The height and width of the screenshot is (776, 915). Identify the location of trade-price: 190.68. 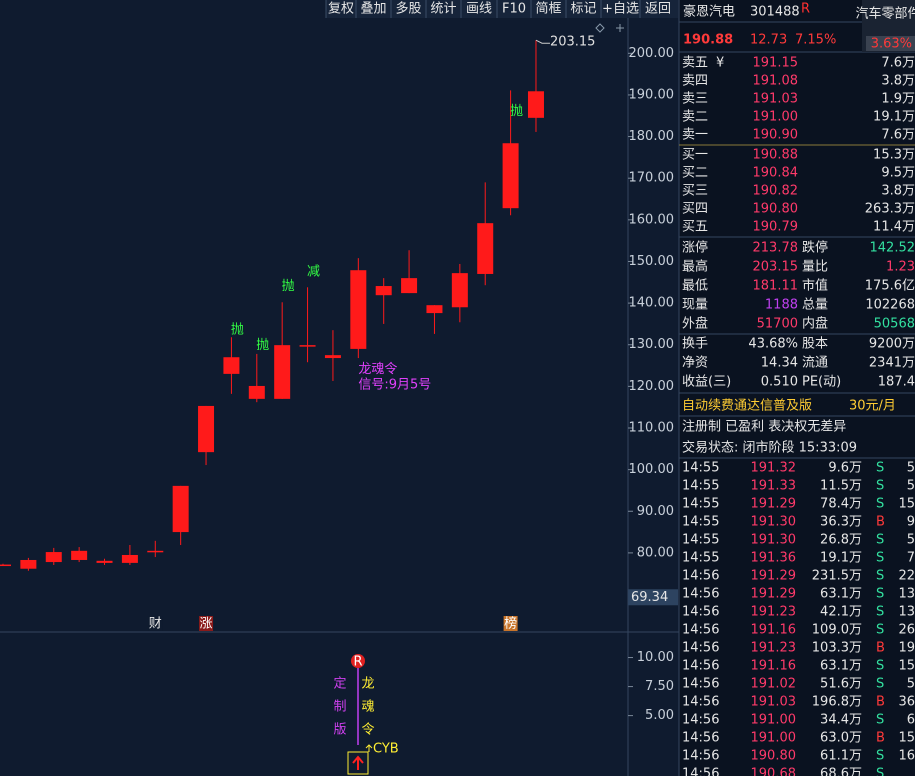
(774, 771).